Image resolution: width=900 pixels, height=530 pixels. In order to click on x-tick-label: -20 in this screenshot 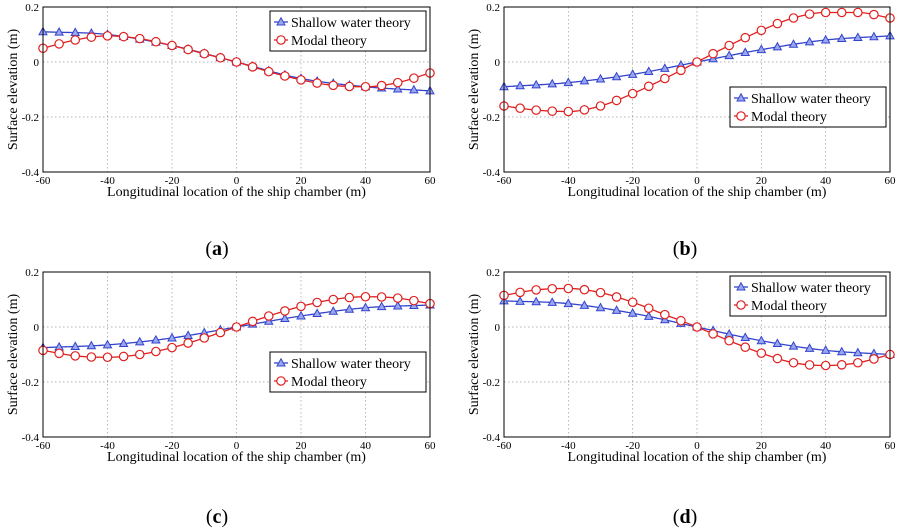, I will do `click(632, 446)`.